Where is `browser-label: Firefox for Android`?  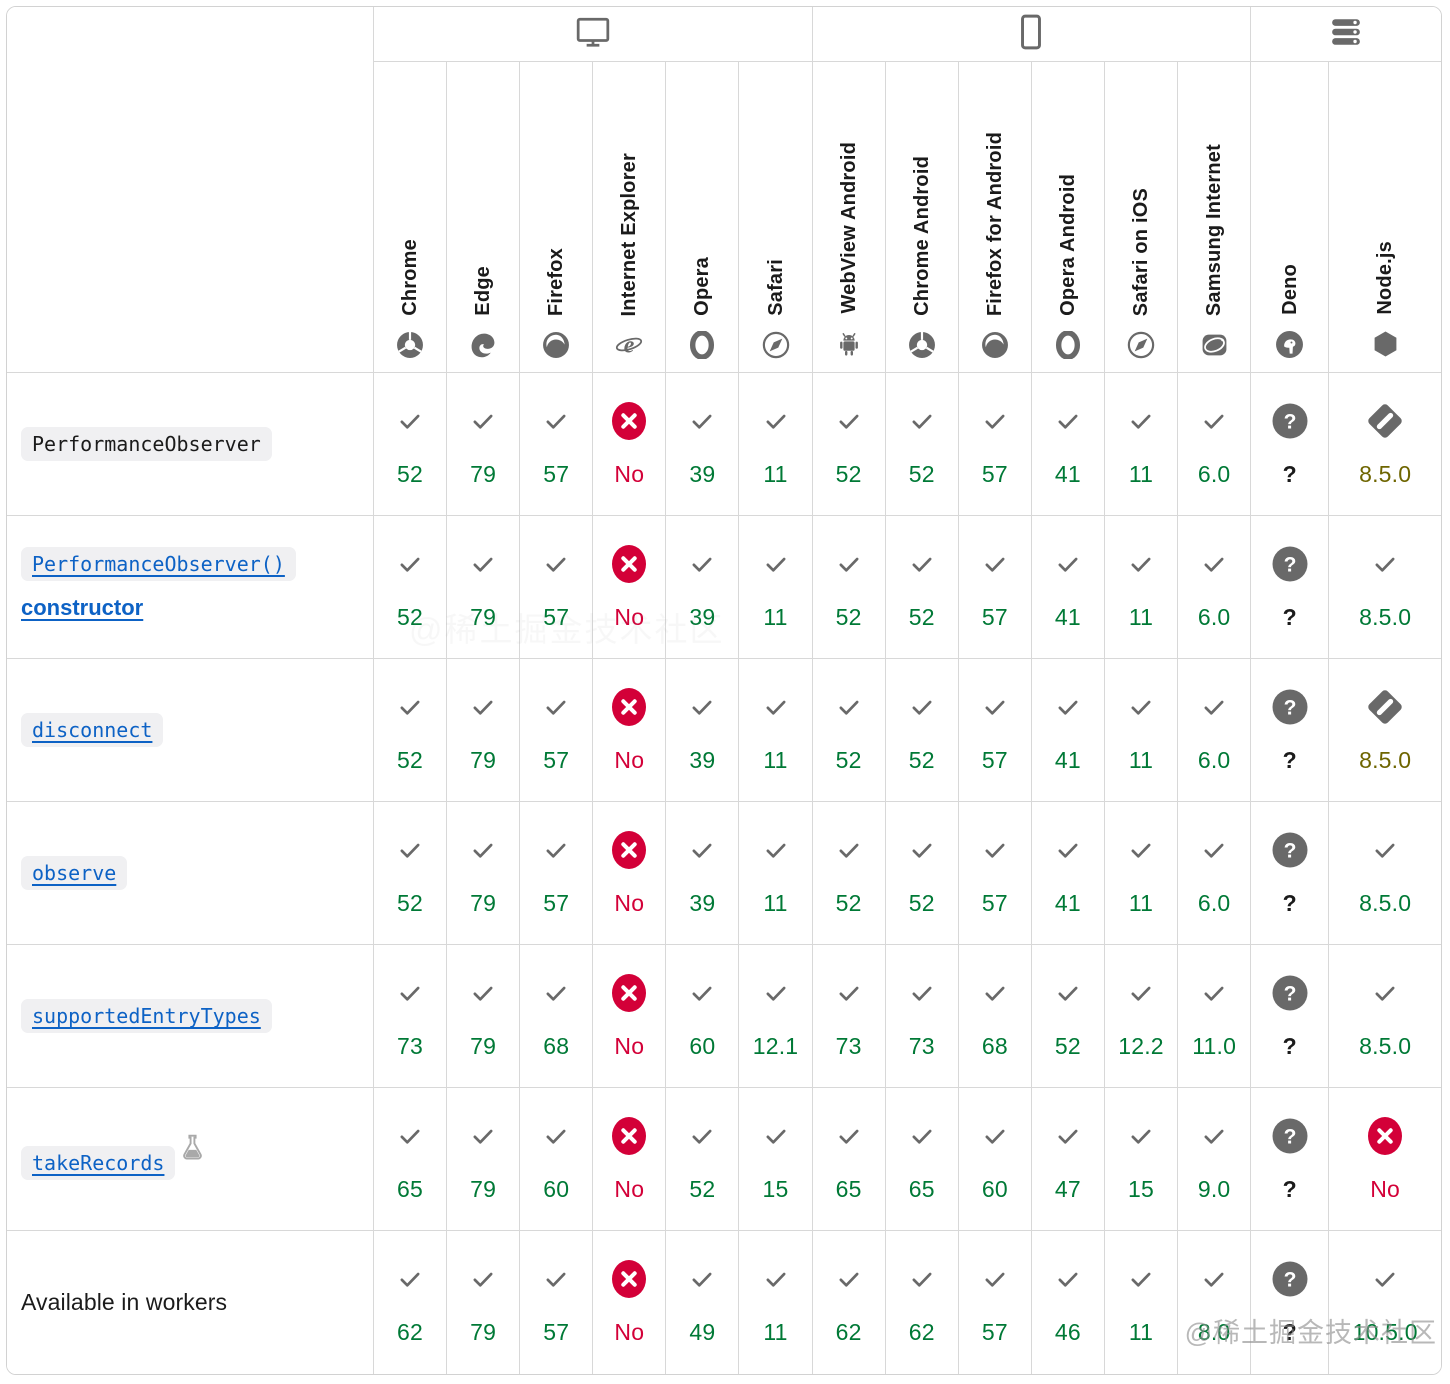
browser-label: Firefox for Android is located at coordinates (994, 223).